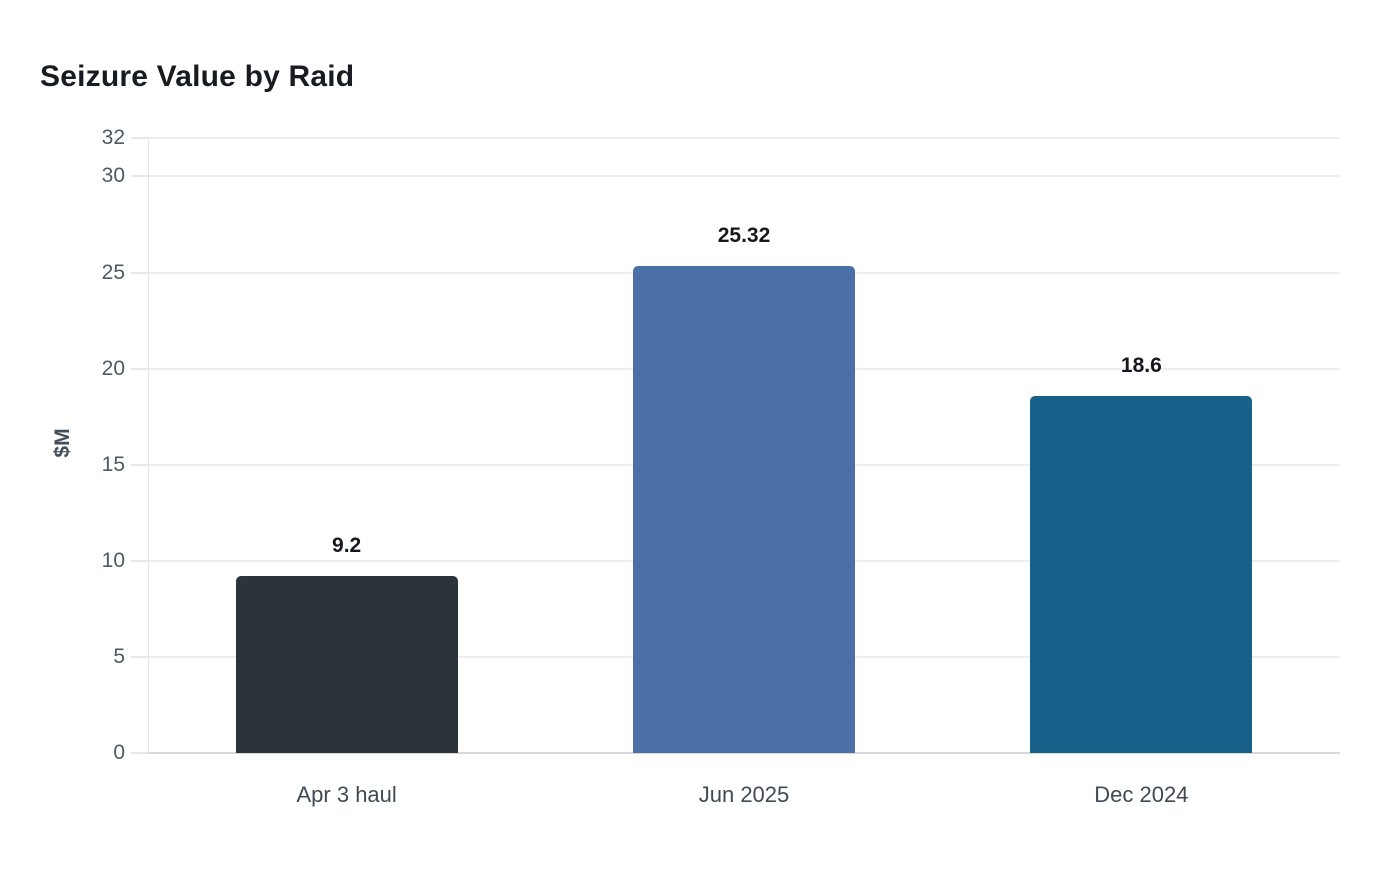 The width and height of the screenshot is (1400, 880). What do you see at coordinates (1141, 794) in the screenshot?
I see `x-tick-label: Dec 2024` at bounding box center [1141, 794].